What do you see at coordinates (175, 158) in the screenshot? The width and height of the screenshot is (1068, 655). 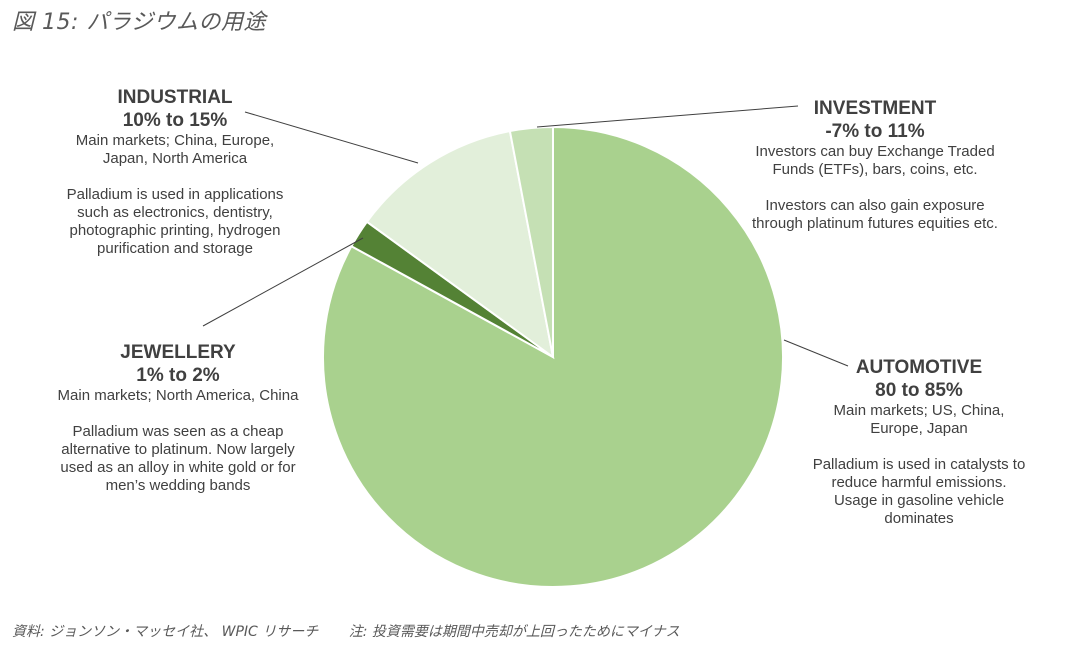 I see `industrial-text-2: Japan, North America` at bounding box center [175, 158].